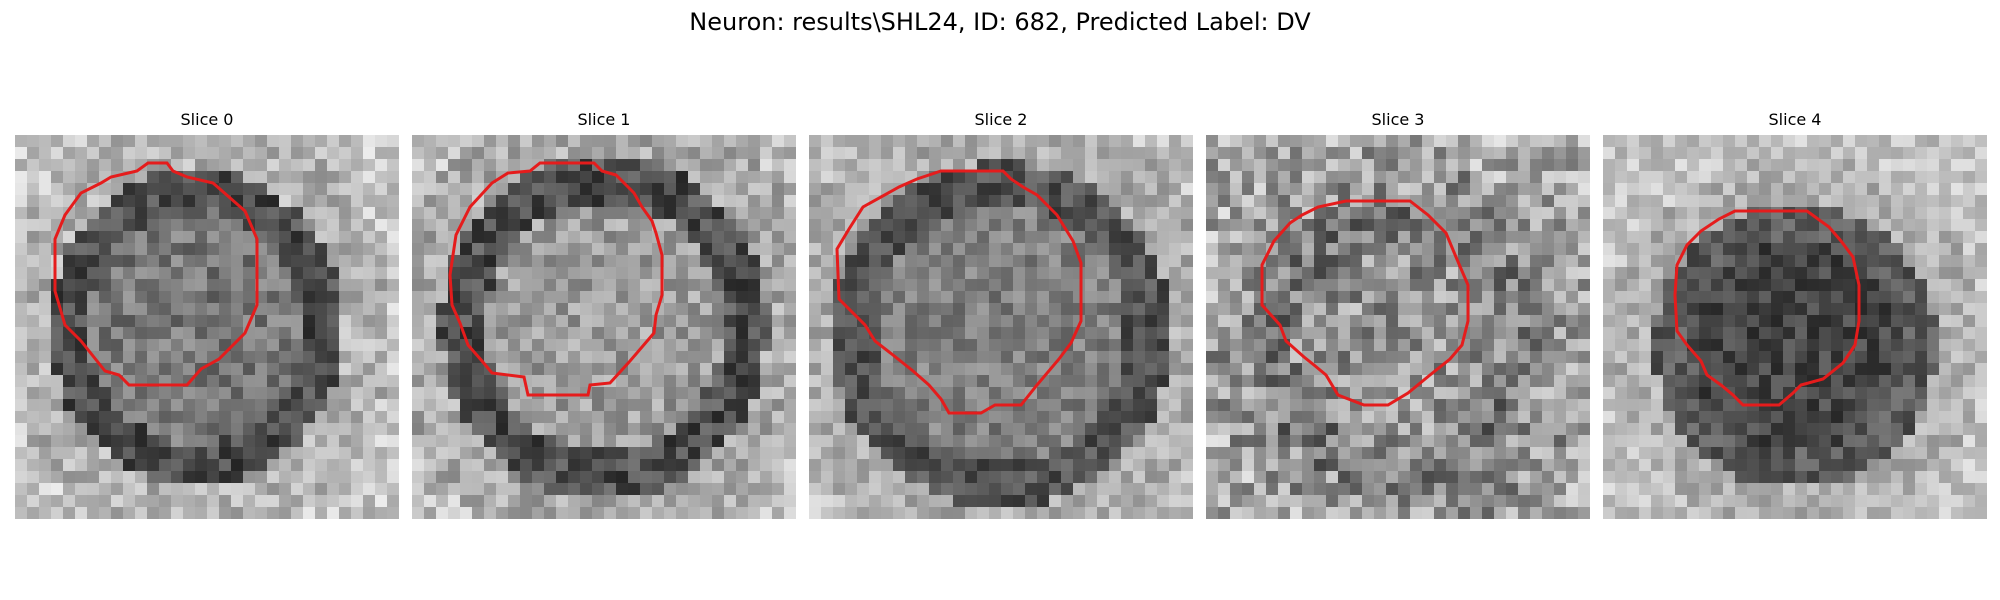 This screenshot has height=600, width=2000. I want to click on slice-panel-0: Slice 0, so click(207, 314).